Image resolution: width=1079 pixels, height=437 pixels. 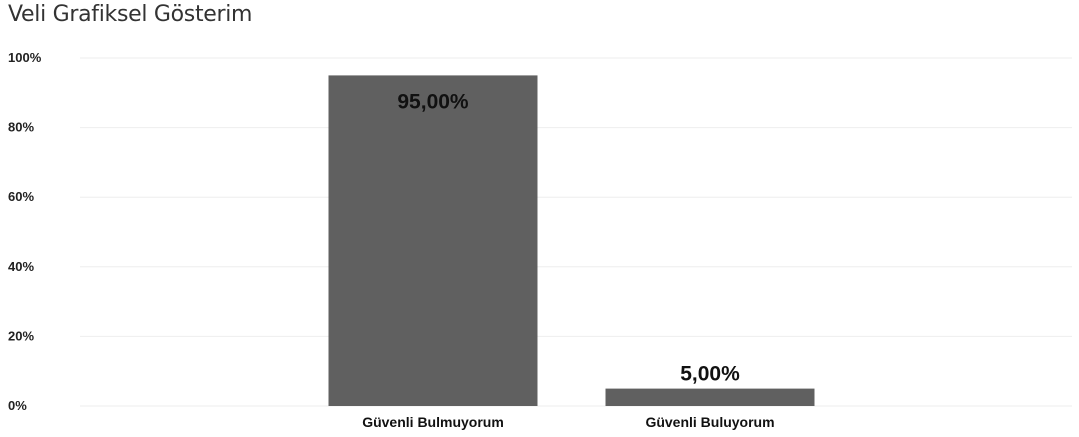 What do you see at coordinates (17, 405) in the screenshot?
I see `y-tick-label: 0%` at bounding box center [17, 405].